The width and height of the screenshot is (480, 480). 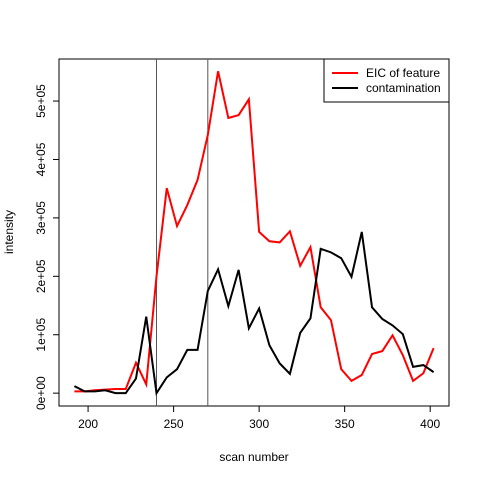 What do you see at coordinates (41, 159) in the screenshot?
I see `y-tick-label: 4e+05` at bounding box center [41, 159].